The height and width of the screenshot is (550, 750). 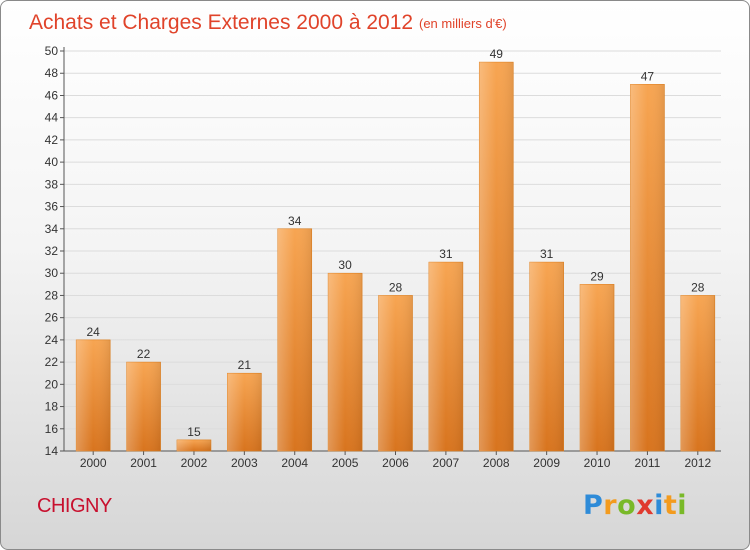 What do you see at coordinates (597, 276) in the screenshot?
I see `data-label: 29` at bounding box center [597, 276].